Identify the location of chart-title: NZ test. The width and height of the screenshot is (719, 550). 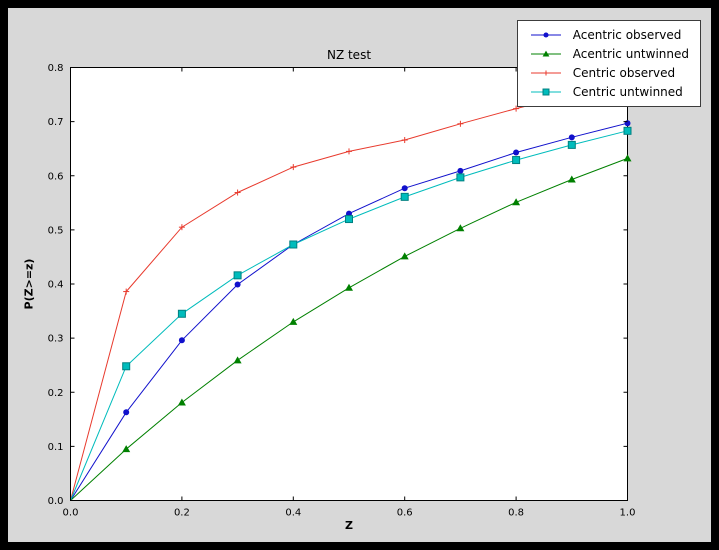
(349, 55).